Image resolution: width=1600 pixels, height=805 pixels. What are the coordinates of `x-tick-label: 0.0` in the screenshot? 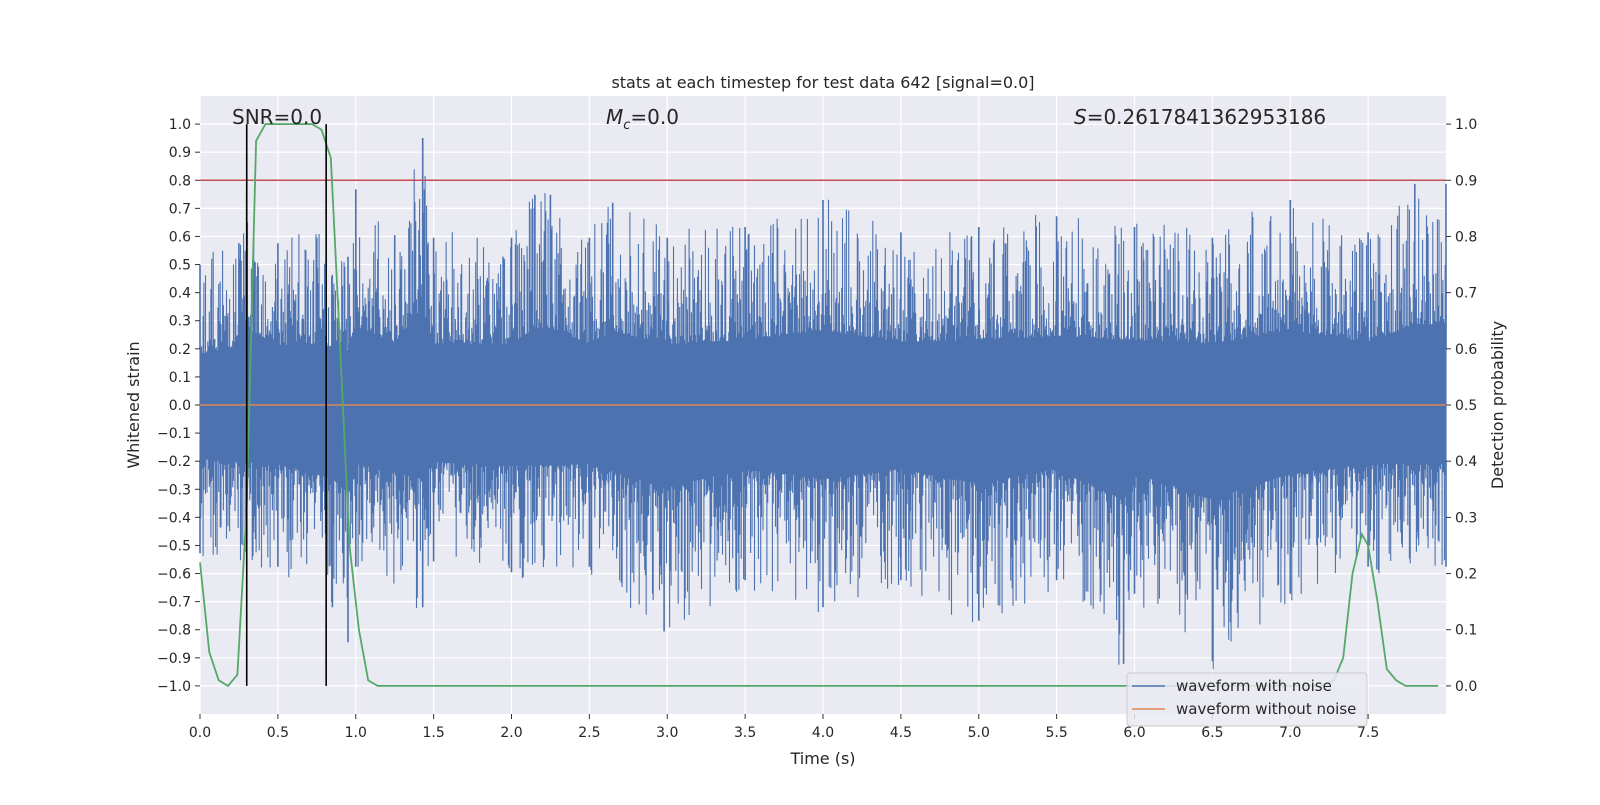 It's located at (200, 733).